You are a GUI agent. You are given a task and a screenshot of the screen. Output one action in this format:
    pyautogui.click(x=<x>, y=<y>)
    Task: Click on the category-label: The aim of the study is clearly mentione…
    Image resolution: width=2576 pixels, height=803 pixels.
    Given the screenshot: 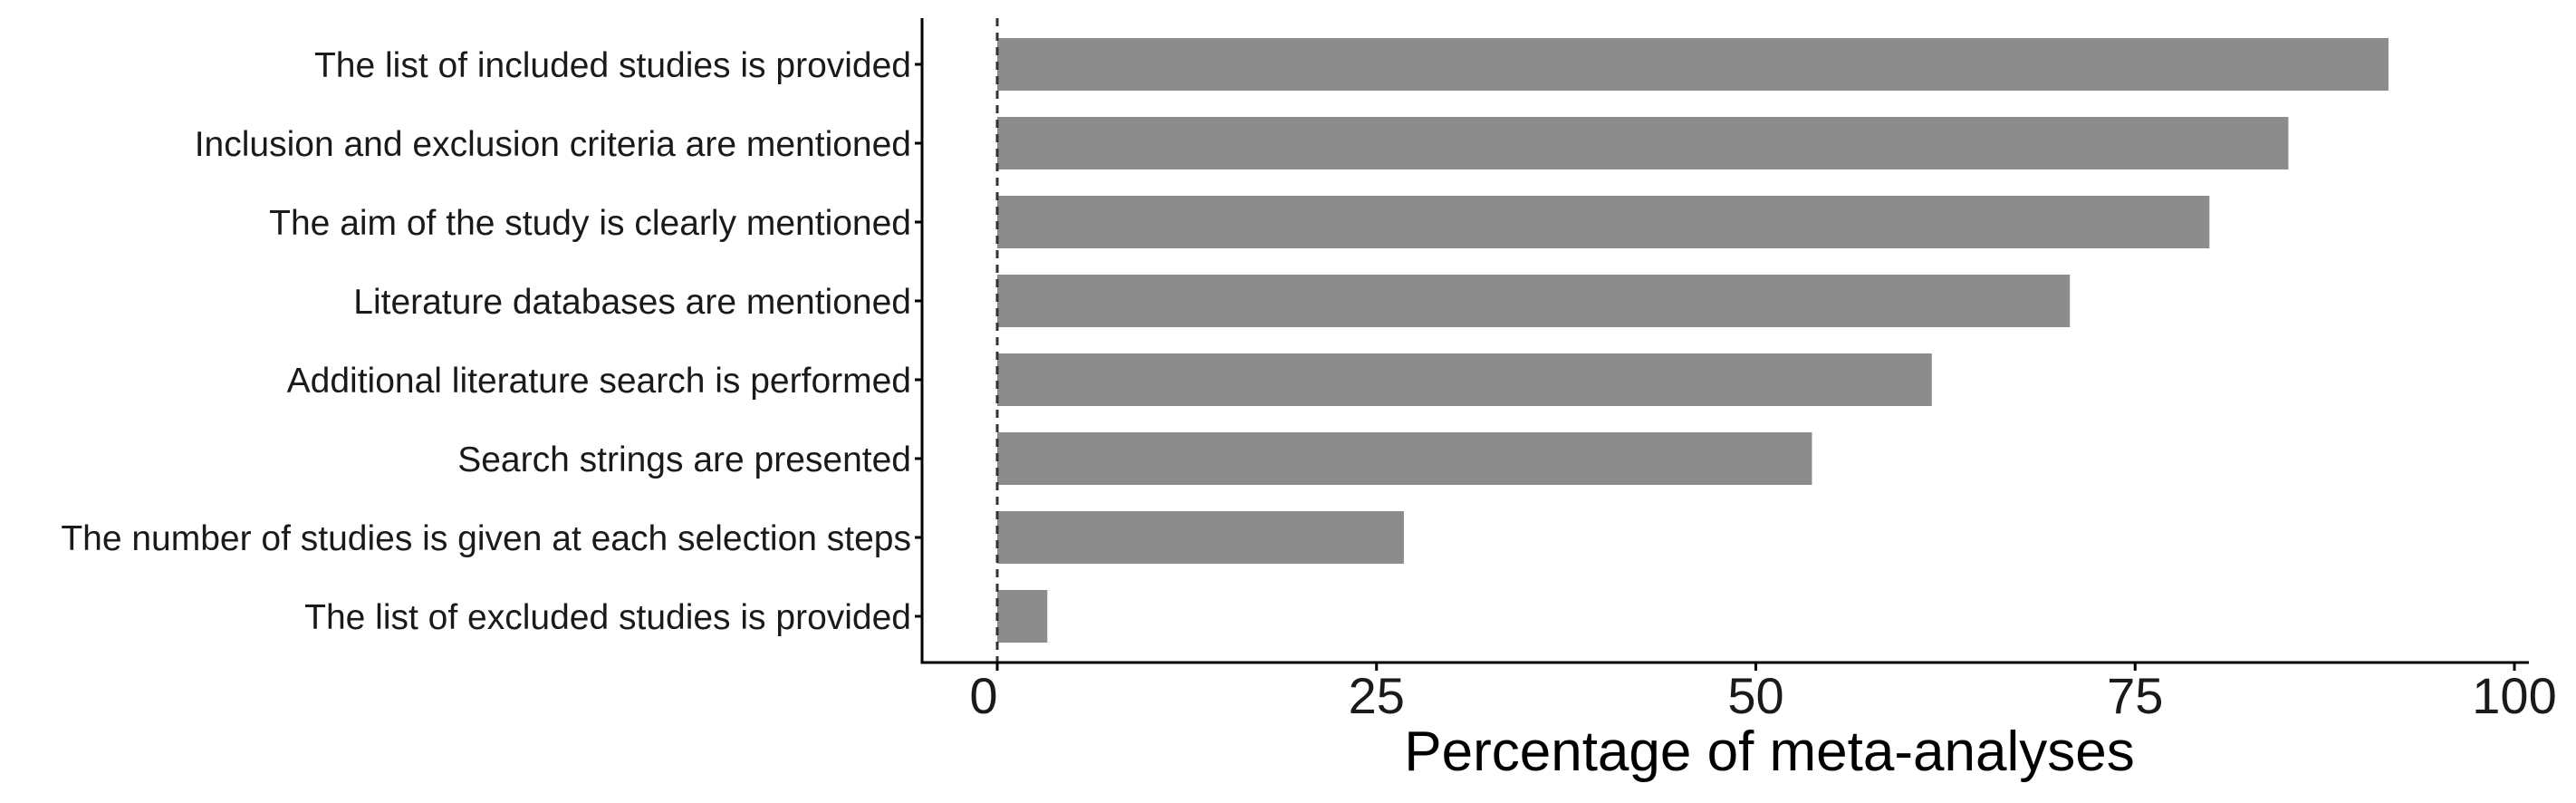 What is the action you would take?
    pyautogui.click(x=590, y=223)
    